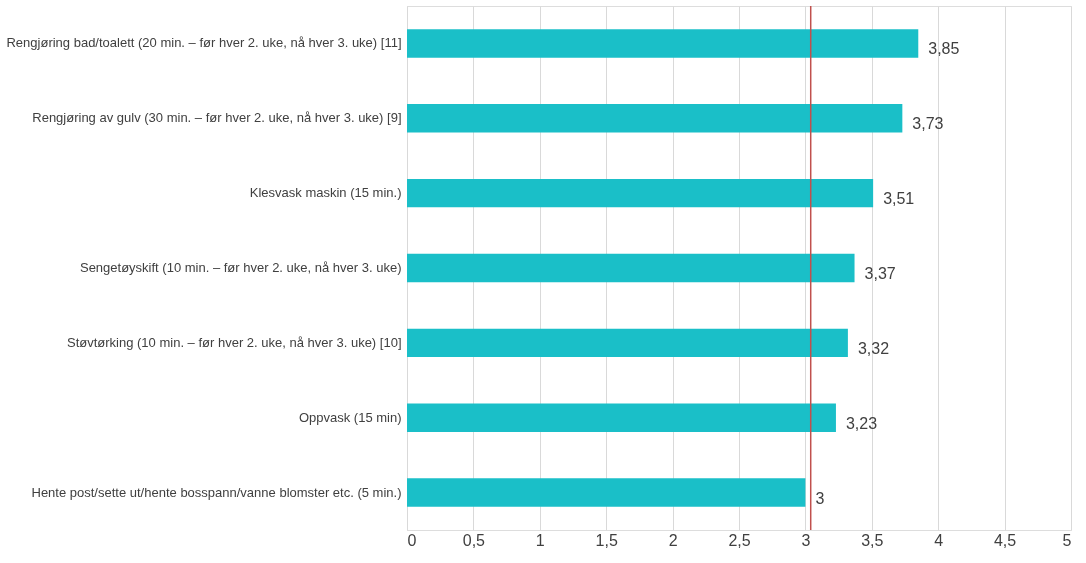 This screenshot has width=1086, height=563. What do you see at coordinates (873, 348) in the screenshot?
I see `data-label: 3,32` at bounding box center [873, 348].